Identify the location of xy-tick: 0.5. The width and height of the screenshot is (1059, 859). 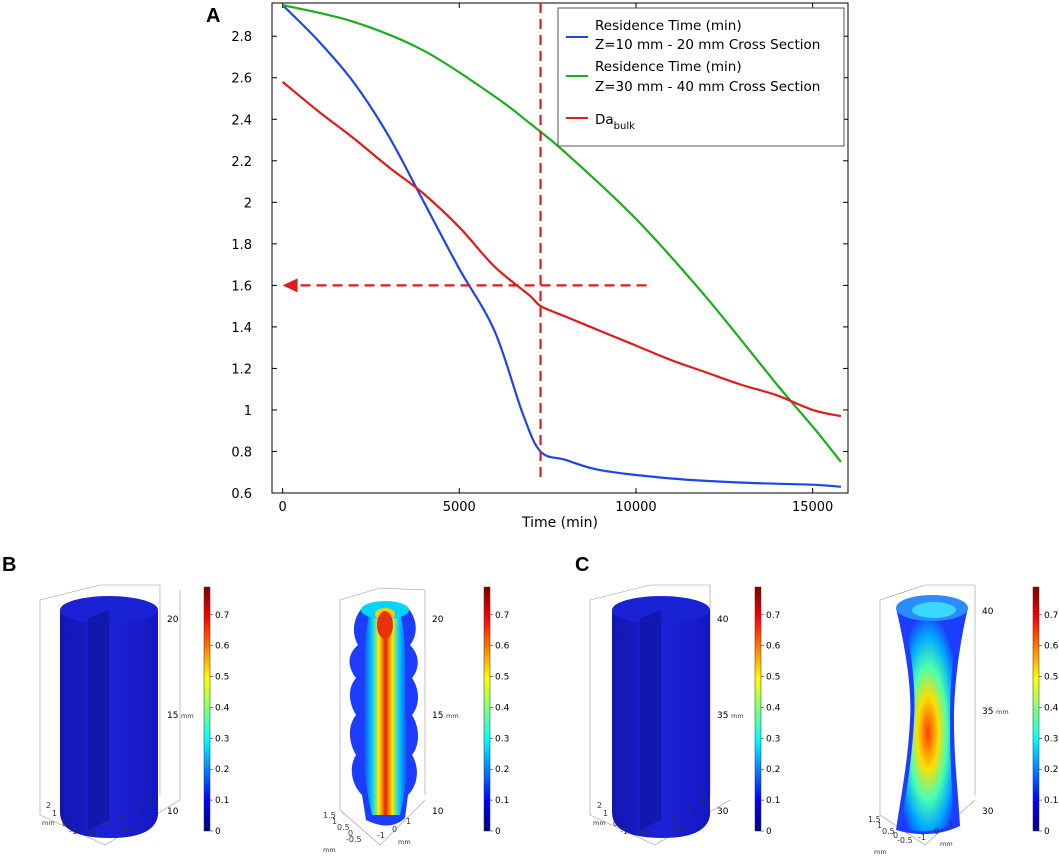
(343, 827).